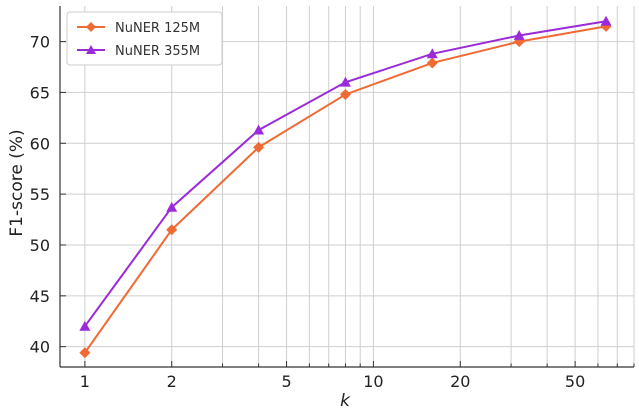  Describe the element at coordinates (85, 381) in the screenshot. I see `x-tick-label: 1` at that location.